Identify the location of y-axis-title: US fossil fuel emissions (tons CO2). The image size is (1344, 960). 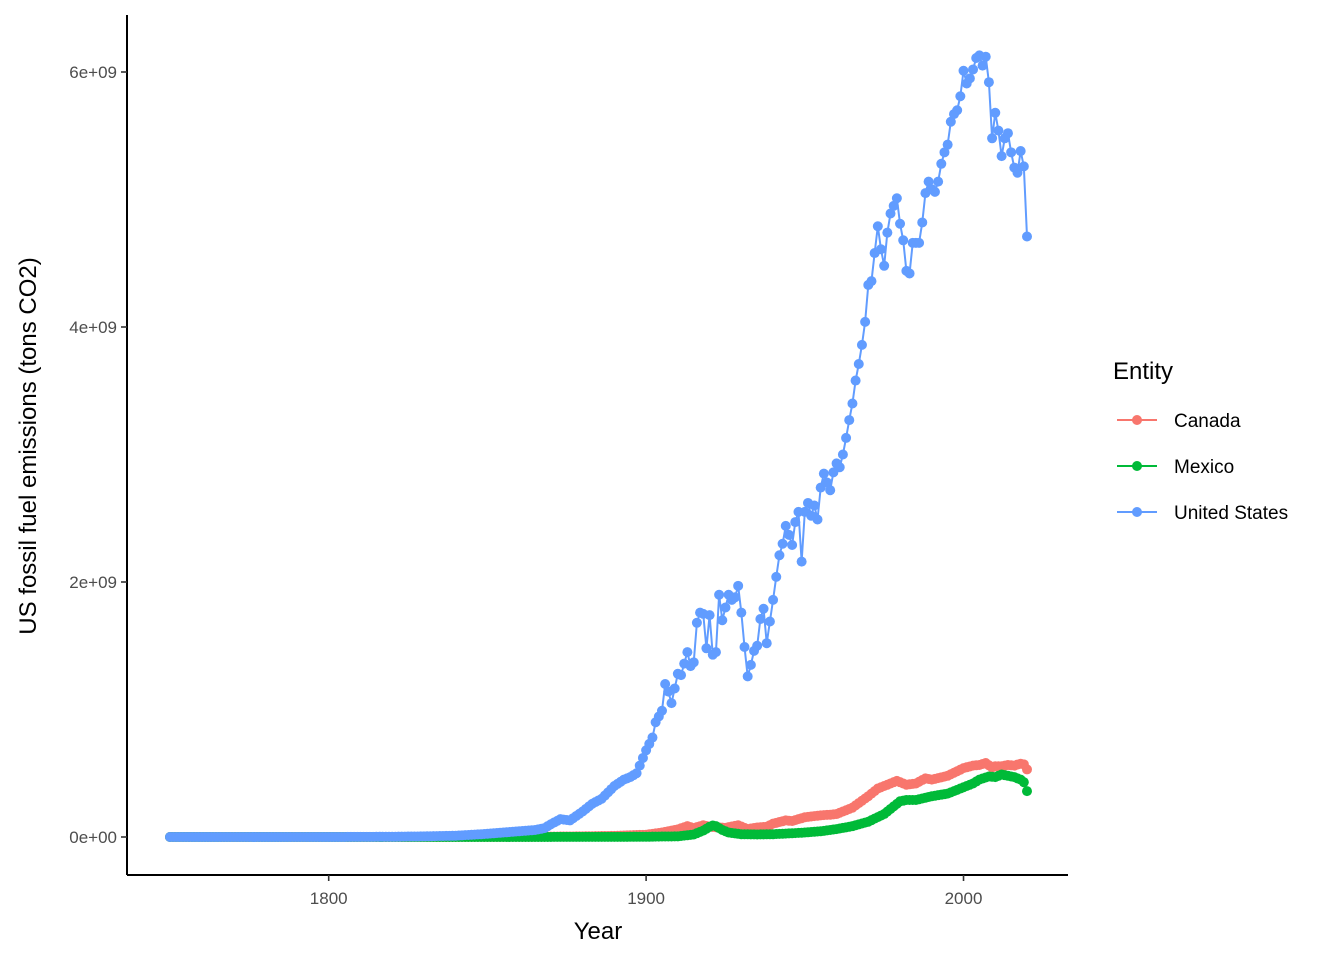
(28, 445).